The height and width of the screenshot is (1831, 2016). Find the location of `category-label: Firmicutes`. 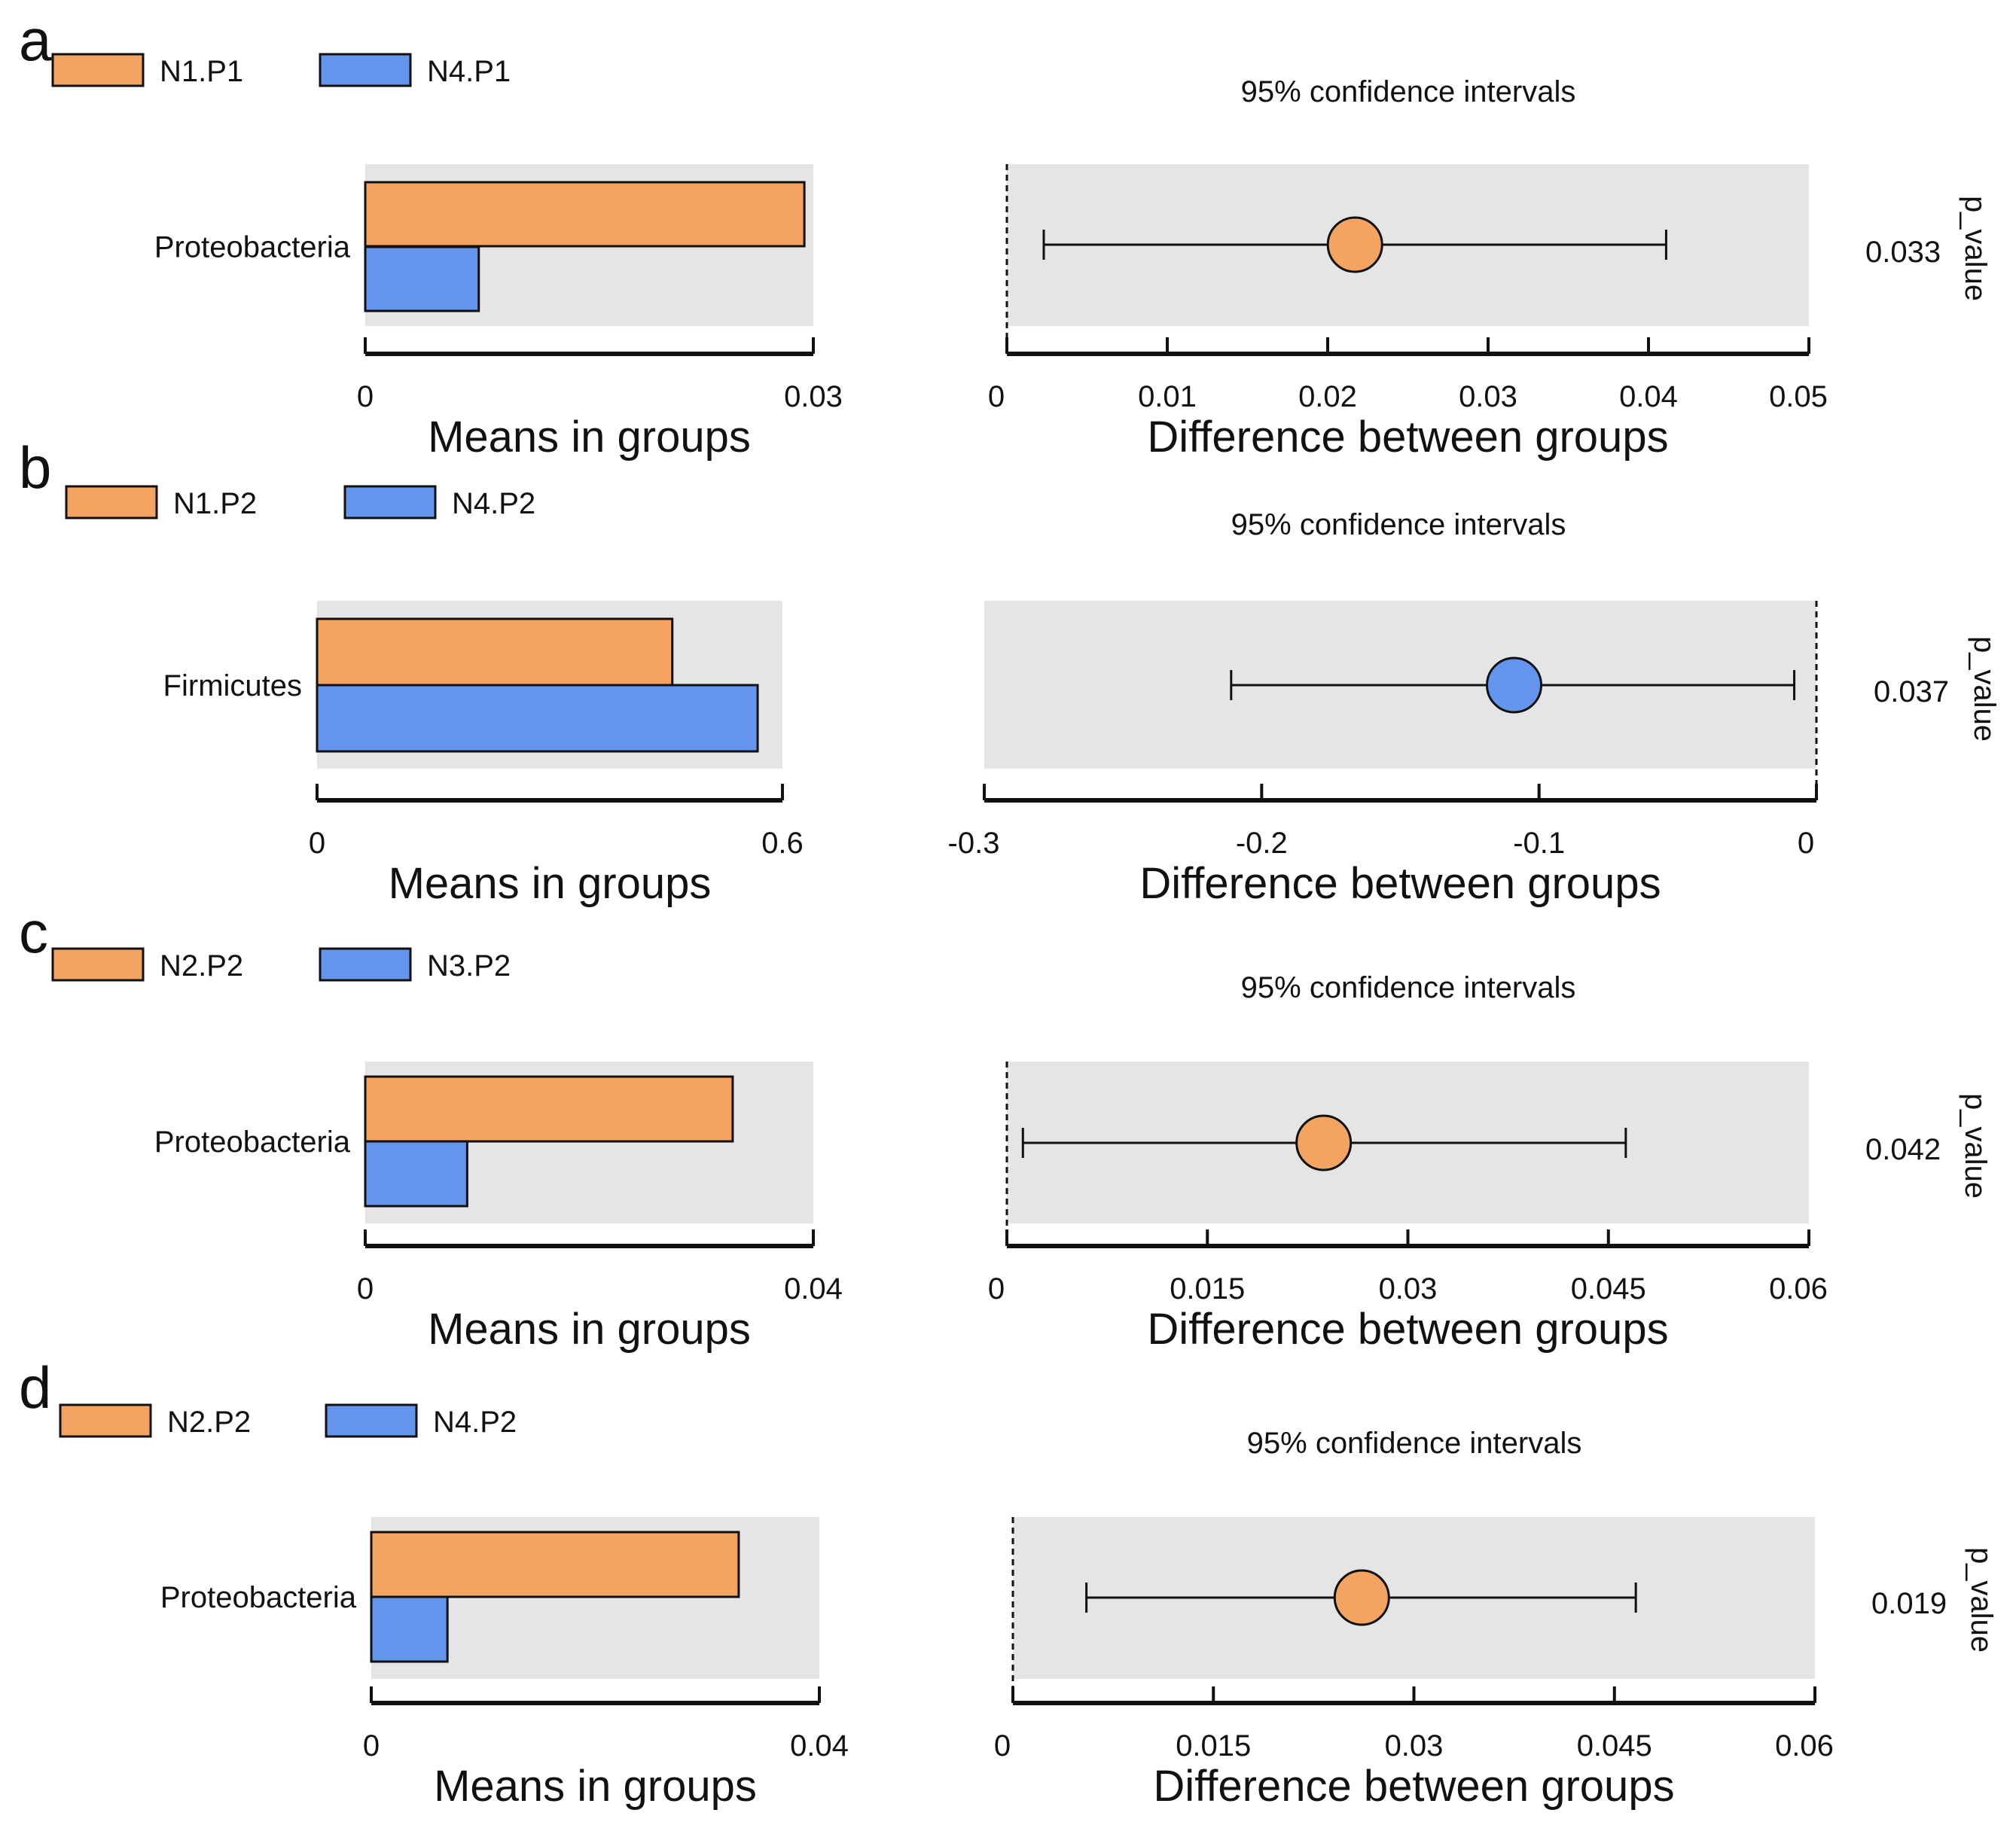

category-label: Firmicutes is located at coordinates (232, 685).